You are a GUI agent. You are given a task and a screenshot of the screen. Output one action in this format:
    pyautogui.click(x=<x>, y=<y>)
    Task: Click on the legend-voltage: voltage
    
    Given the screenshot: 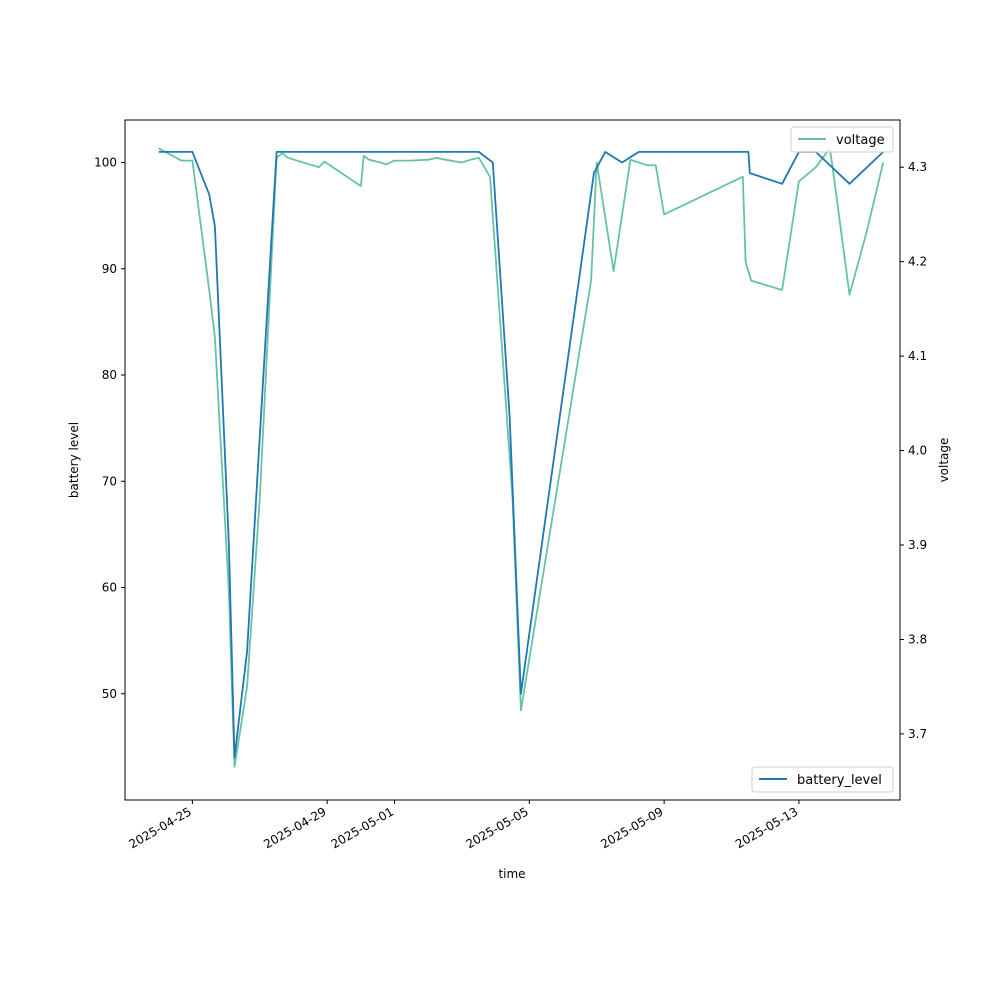 What is the action you would take?
    pyautogui.click(x=842, y=139)
    